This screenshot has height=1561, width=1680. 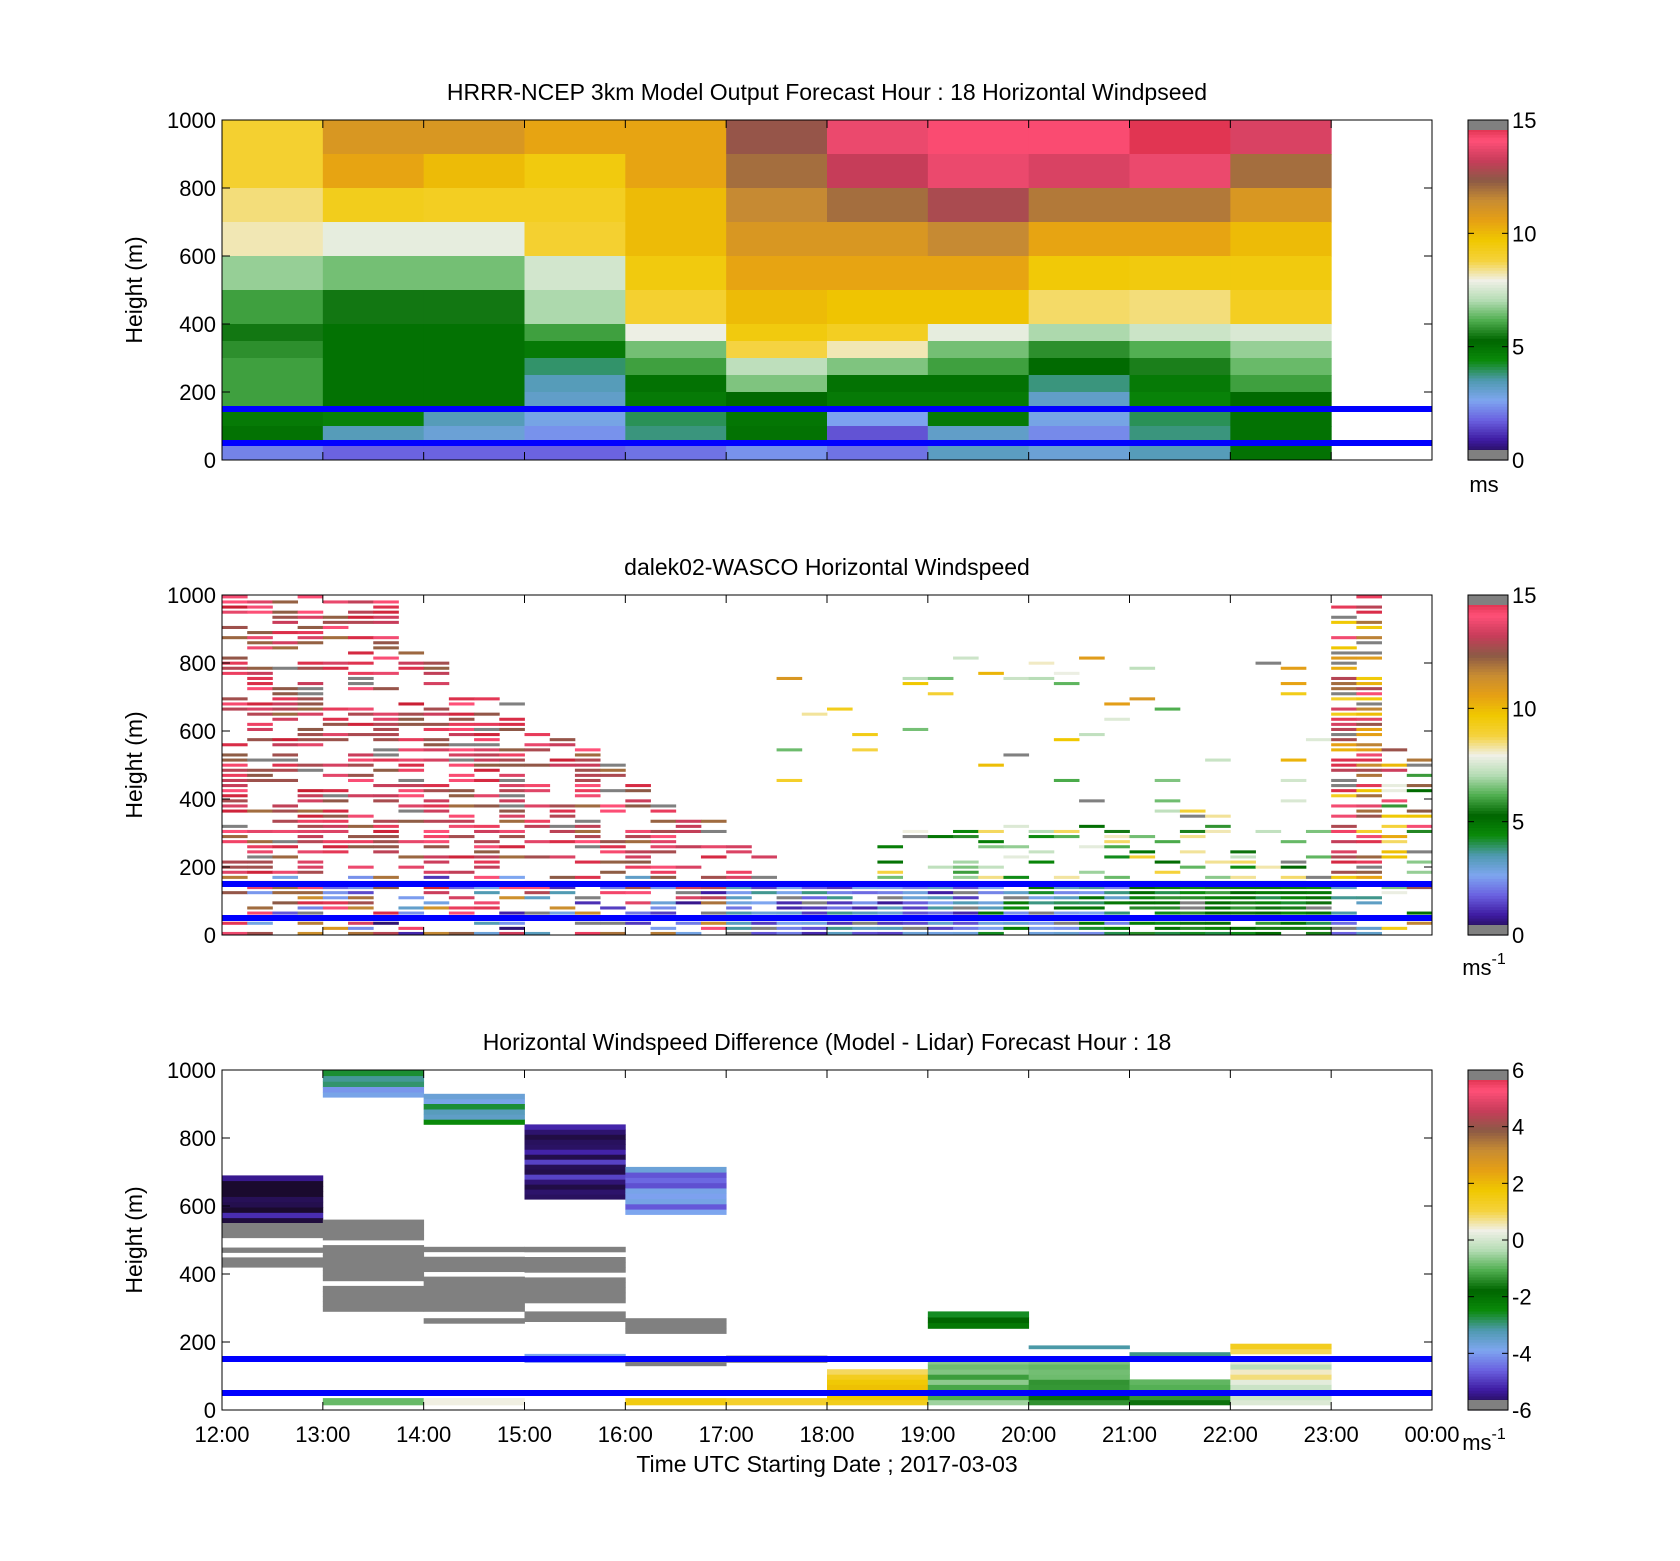 I want to click on colorbar-unit-exponent: -1, so click(x=1499, y=959).